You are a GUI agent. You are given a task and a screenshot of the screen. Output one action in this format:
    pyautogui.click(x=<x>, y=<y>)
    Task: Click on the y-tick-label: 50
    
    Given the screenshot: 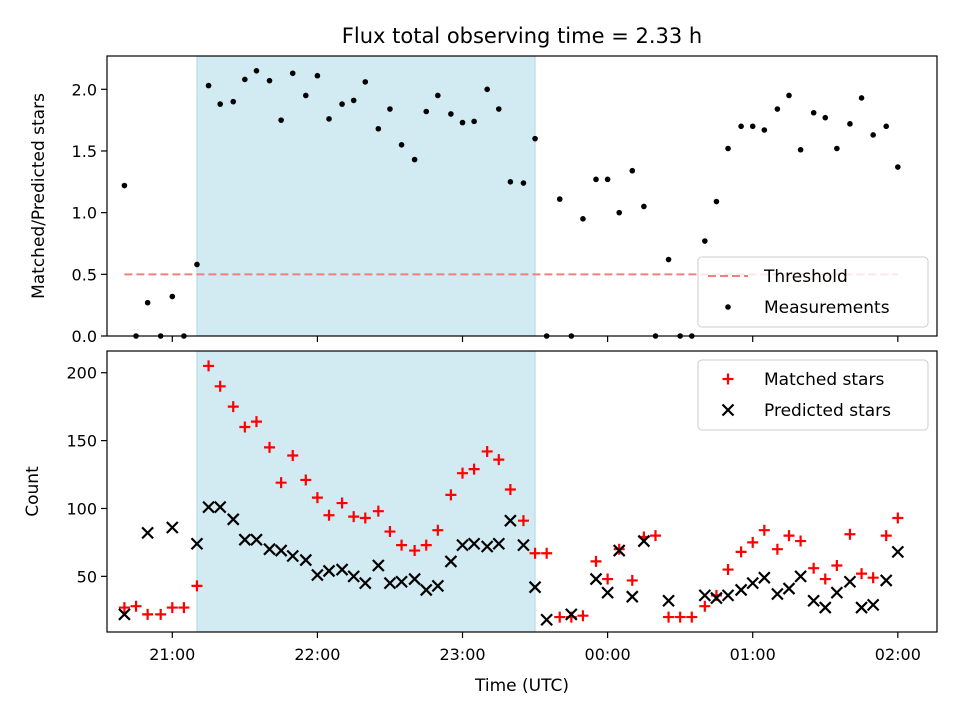 What is the action you would take?
    pyautogui.click(x=87, y=576)
    